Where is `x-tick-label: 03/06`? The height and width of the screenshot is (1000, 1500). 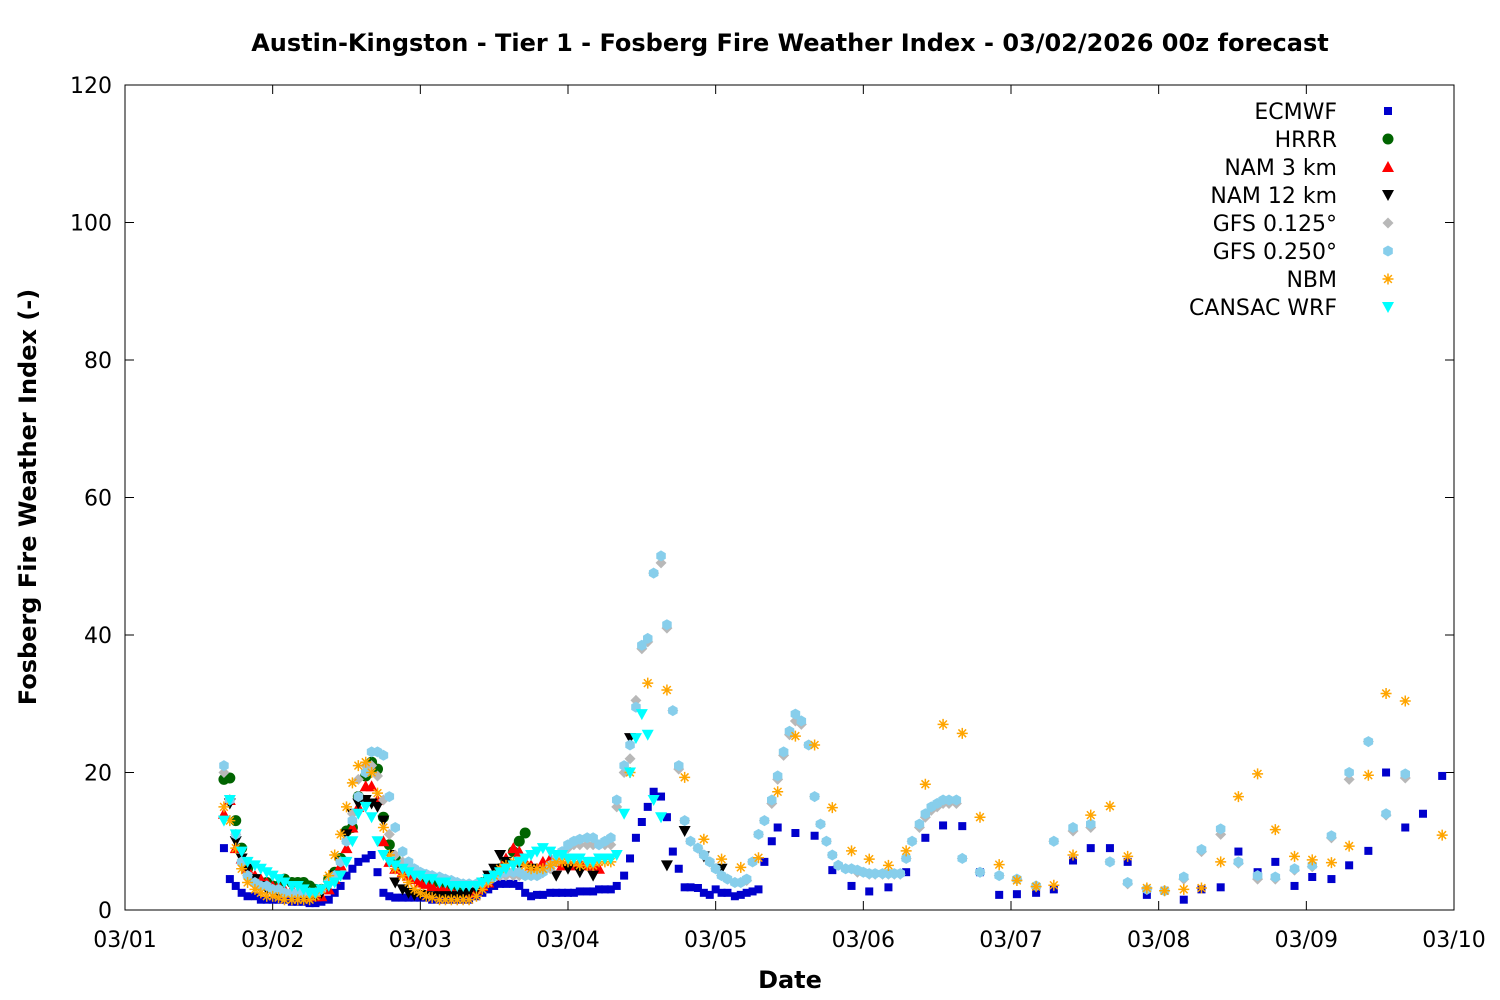
x-tick-label: 03/06 is located at coordinates (863, 940).